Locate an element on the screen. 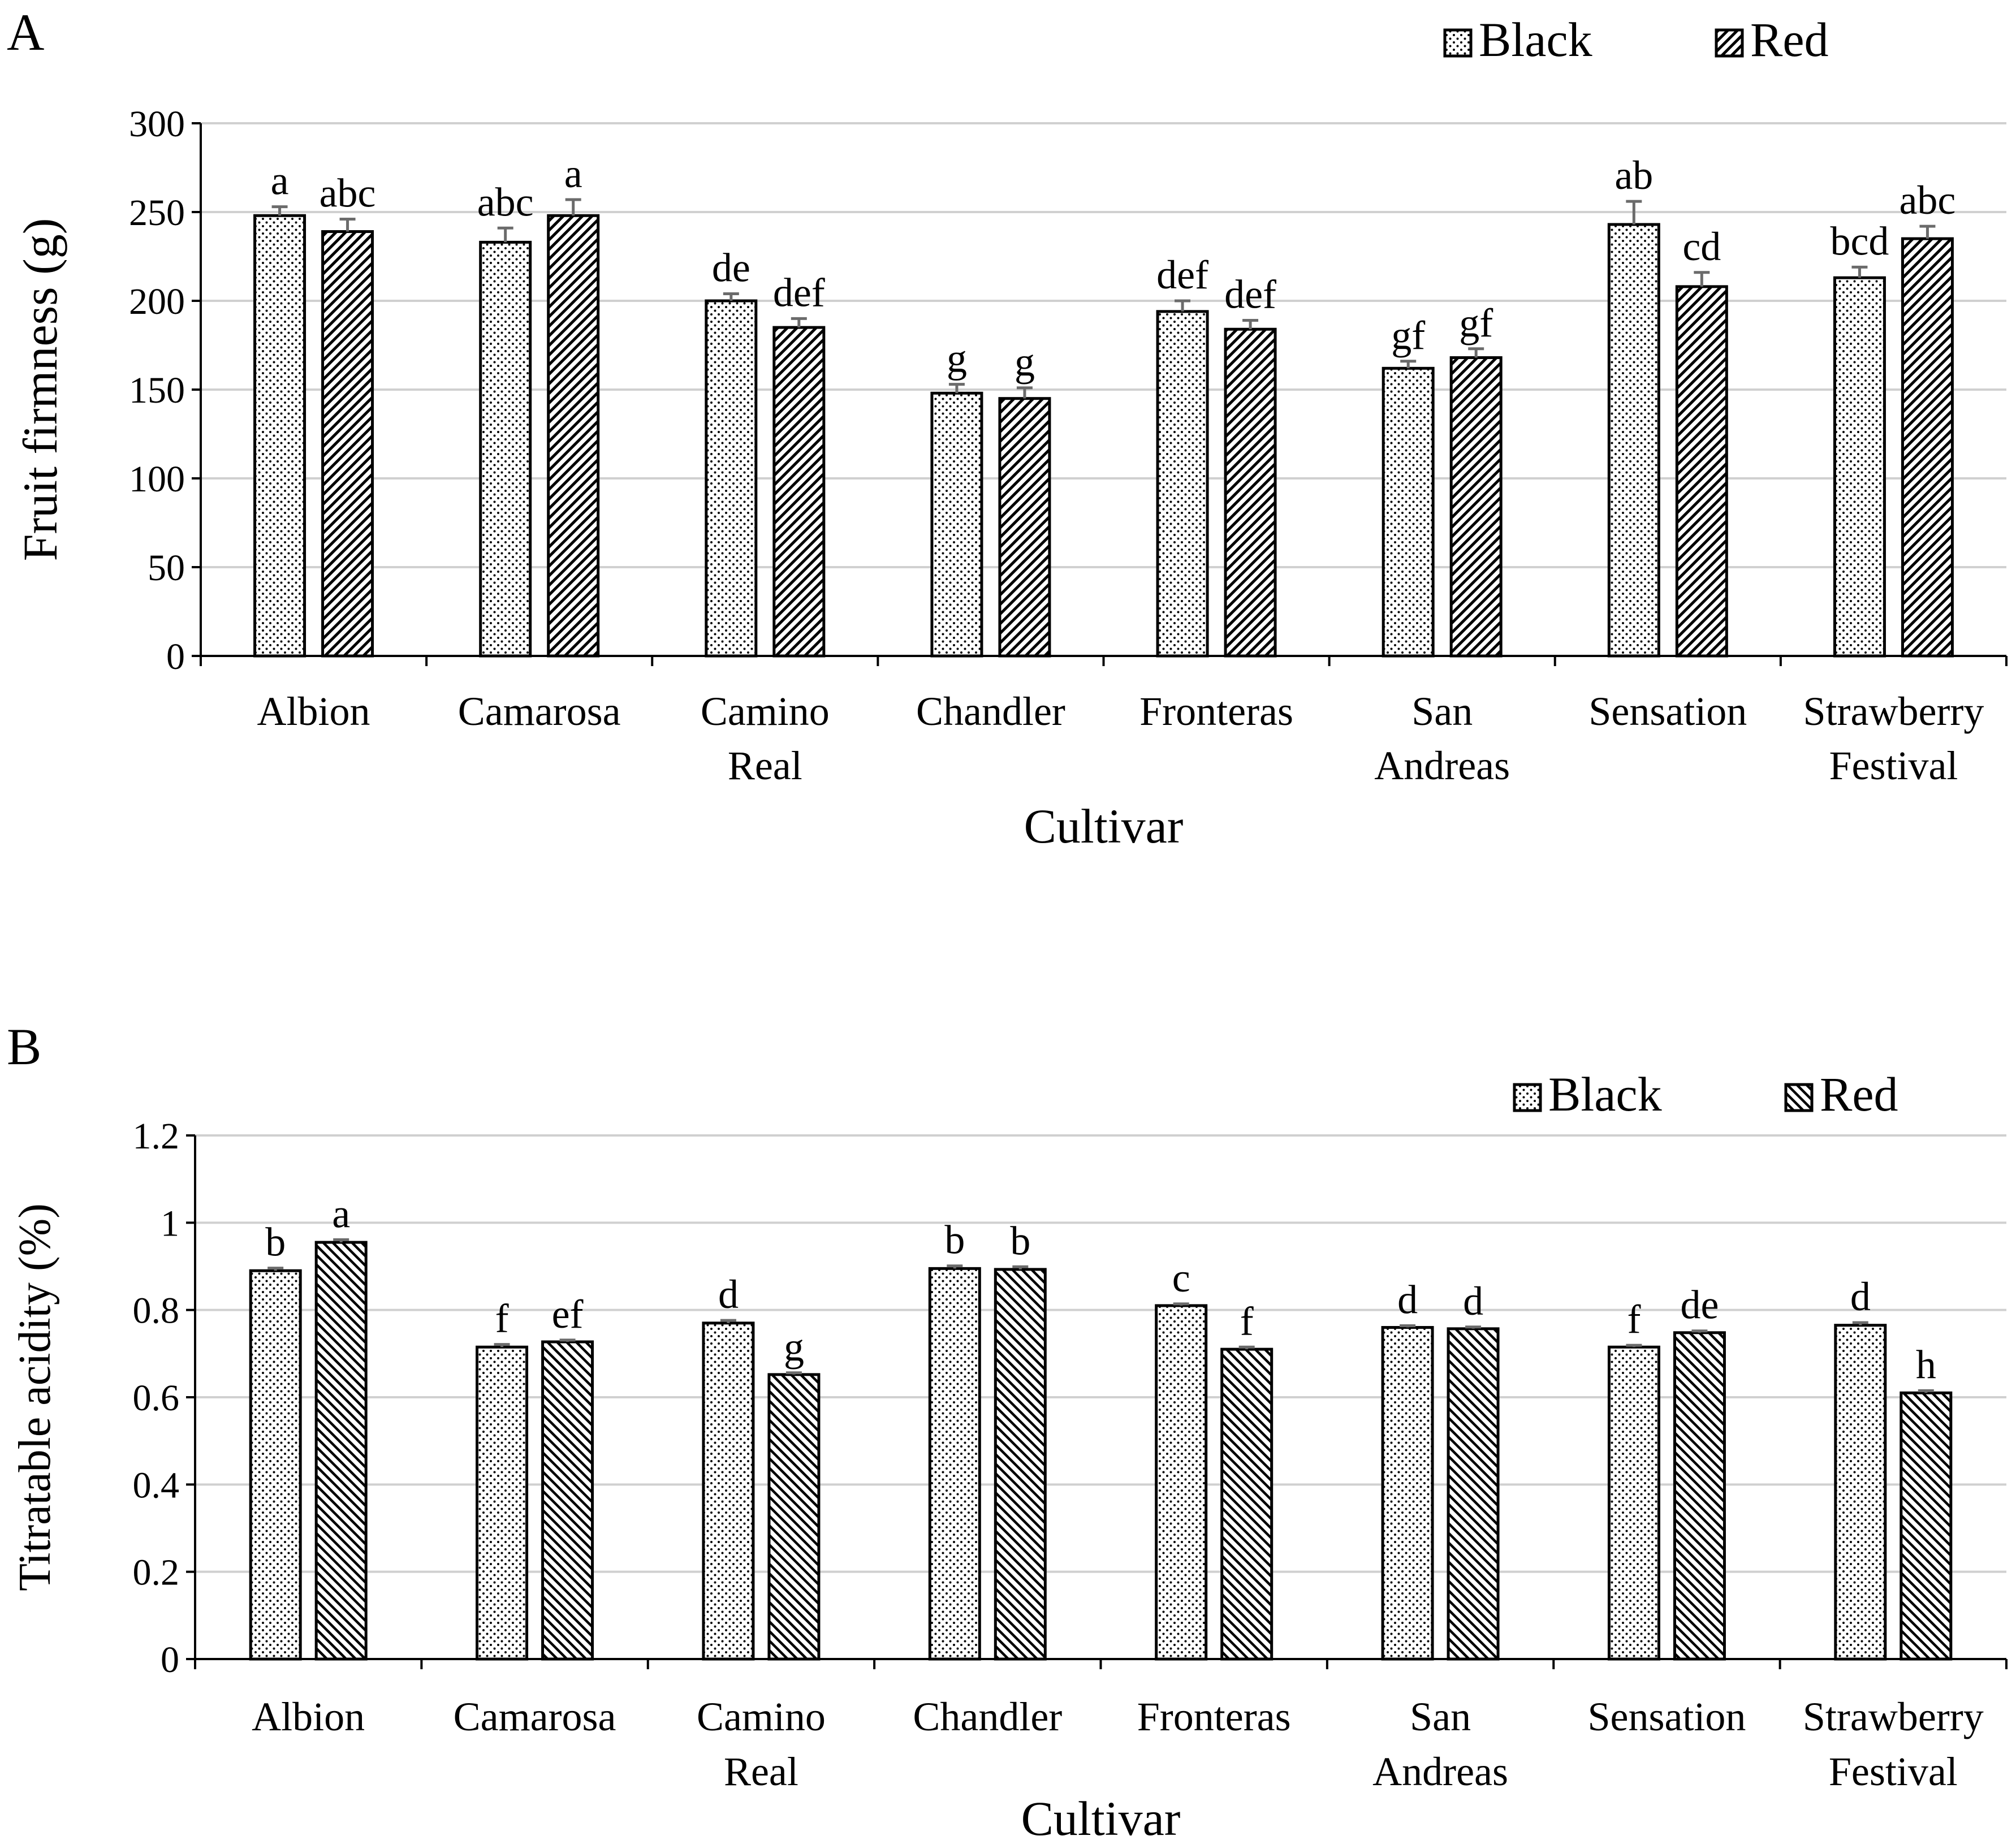  category-label: Chandler is located at coordinates (990, 711).